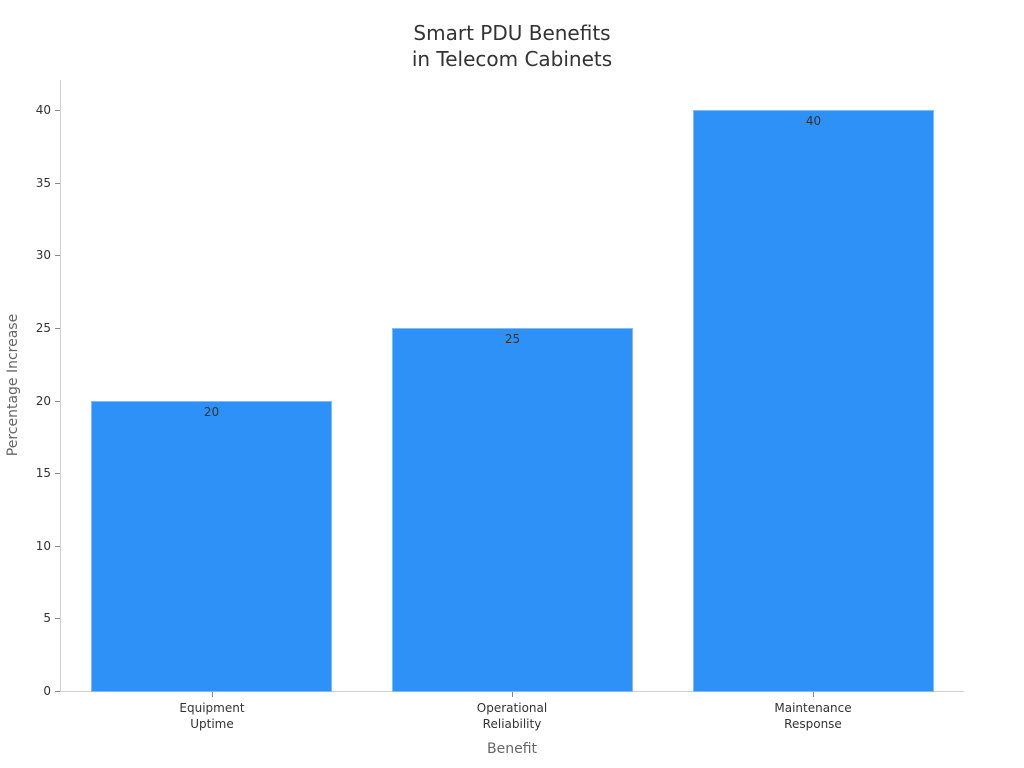 The height and width of the screenshot is (768, 1024). I want to click on chart-title: Smart PDU Benefits in Telecom Cabinets, so click(512, 46).